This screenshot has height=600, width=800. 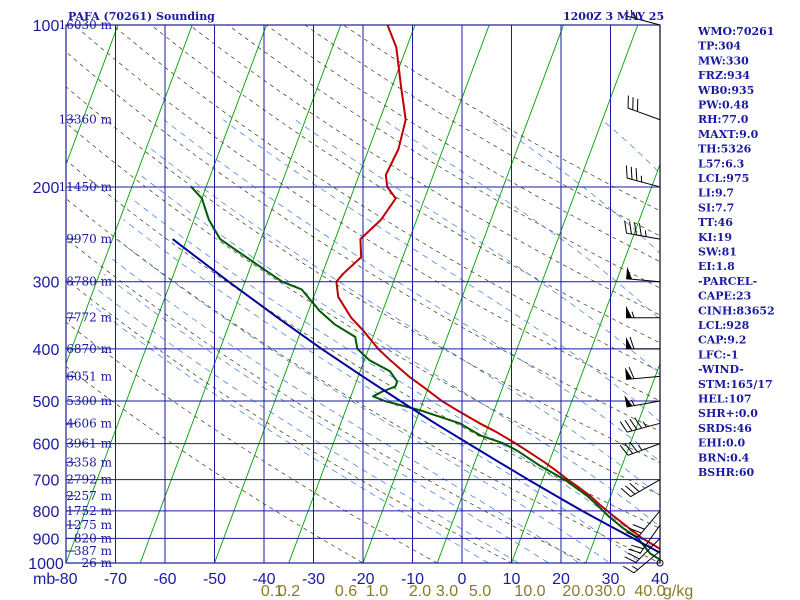 I want to click on index-value: CINH:83652, so click(x=736, y=310).